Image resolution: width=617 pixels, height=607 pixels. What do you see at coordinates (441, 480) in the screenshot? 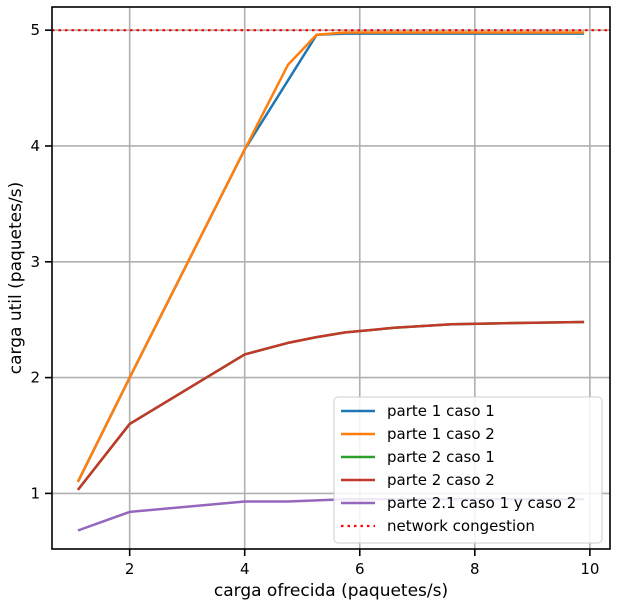
I see `legend-label: parte 2 caso 2` at bounding box center [441, 480].